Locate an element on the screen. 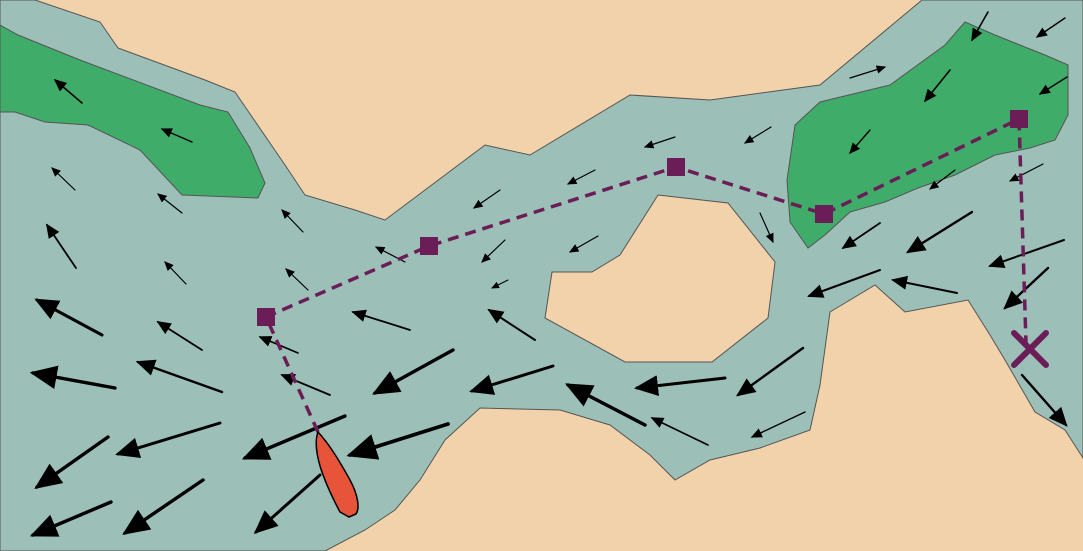 This screenshot has width=1083, height=551. boat-icon is located at coordinates (337, 474).